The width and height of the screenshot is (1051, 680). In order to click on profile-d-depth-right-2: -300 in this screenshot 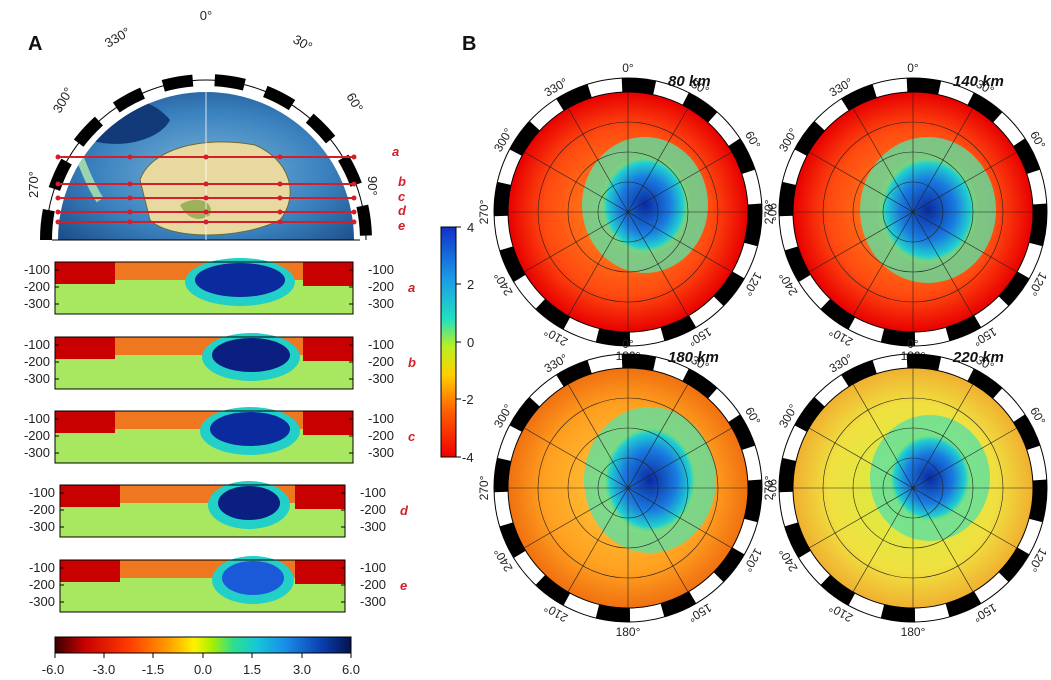, I will do `click(373, 526)`.